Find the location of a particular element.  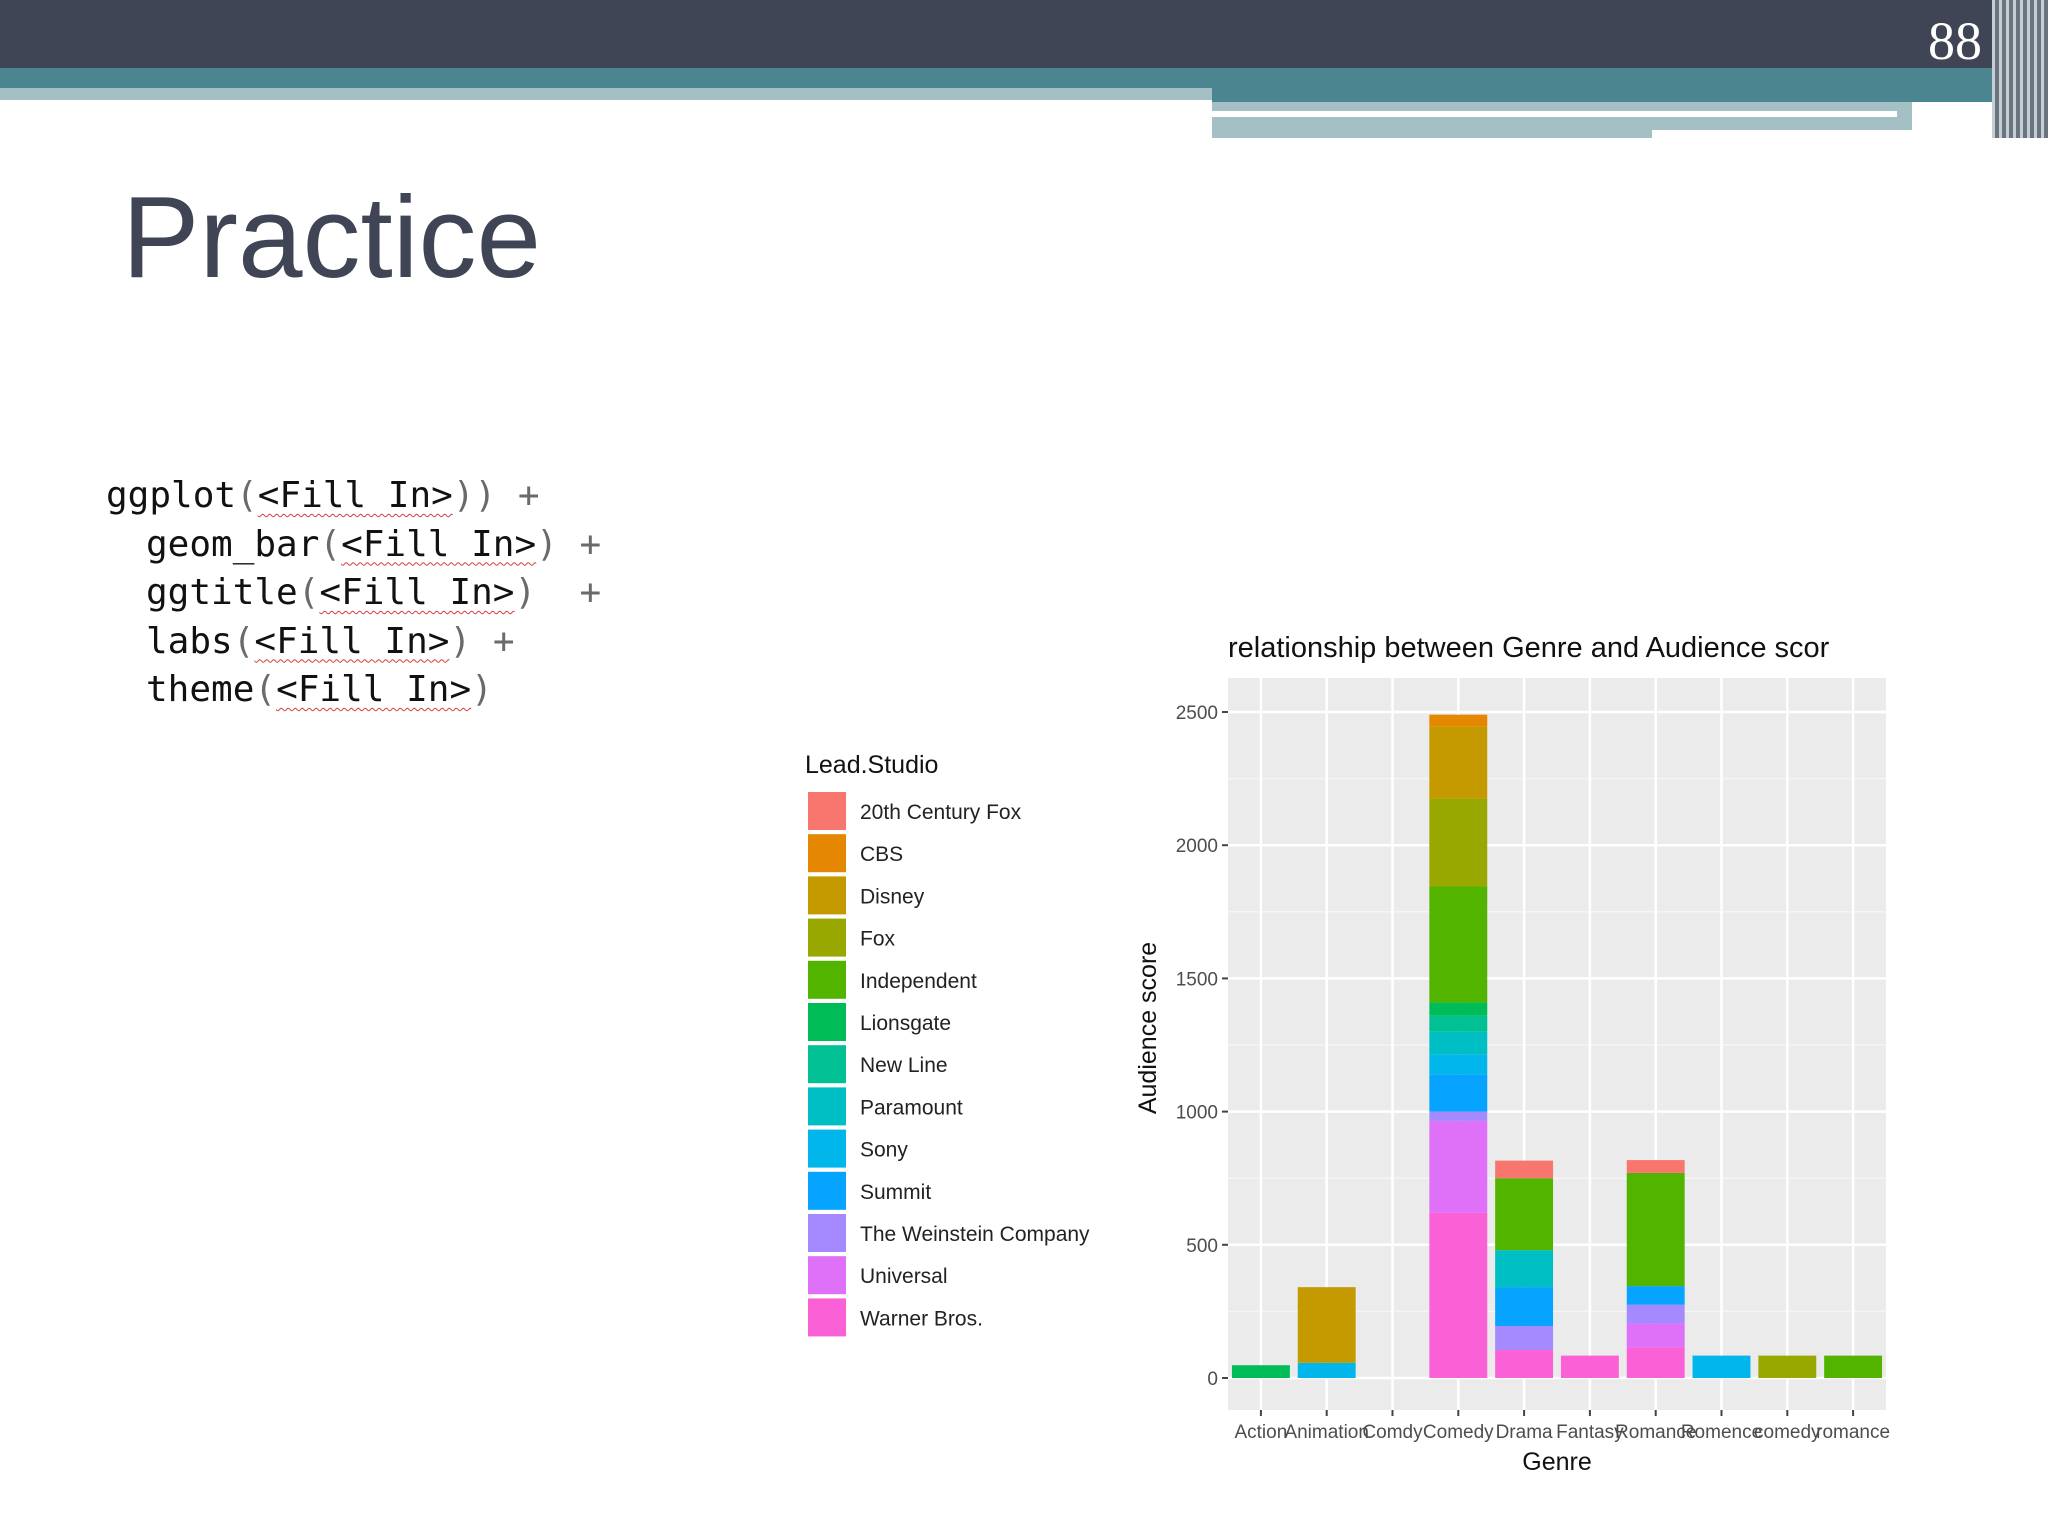

legend-label: CBS is located at coordinates (881, 854).